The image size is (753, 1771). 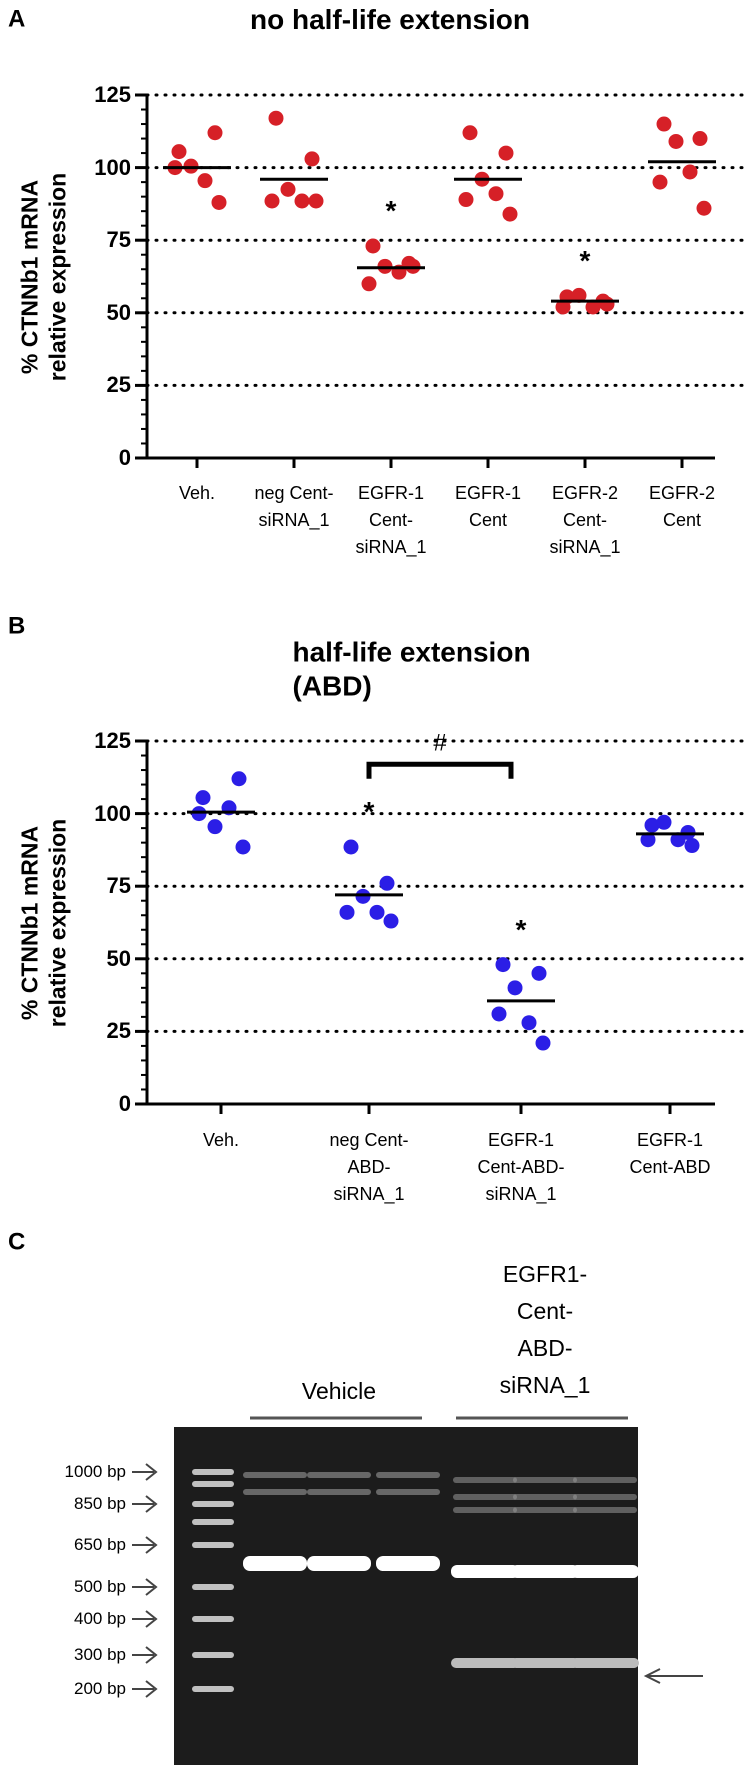 What do you see at coordinates (118, 385) in the screenshot?
I see `y-tick-label: 25` at bounding box center [118, 385].